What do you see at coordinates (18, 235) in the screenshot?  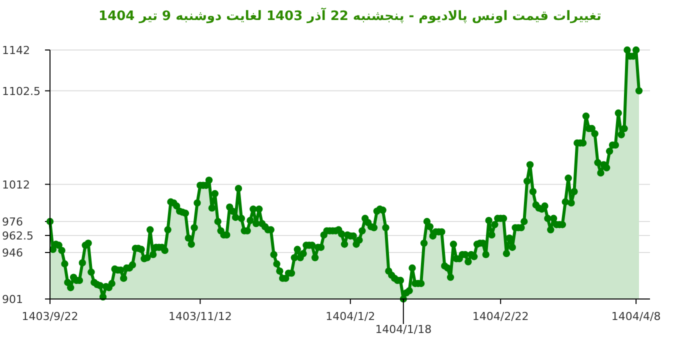 I see `y-tick-label: 962.5` at bounding box center [18, 235].